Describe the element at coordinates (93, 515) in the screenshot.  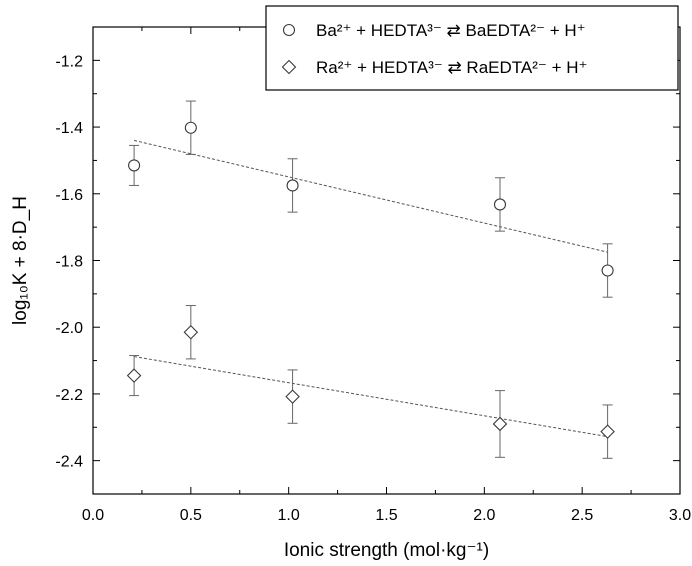
I see `x-tick-label: 0.0` at that location.